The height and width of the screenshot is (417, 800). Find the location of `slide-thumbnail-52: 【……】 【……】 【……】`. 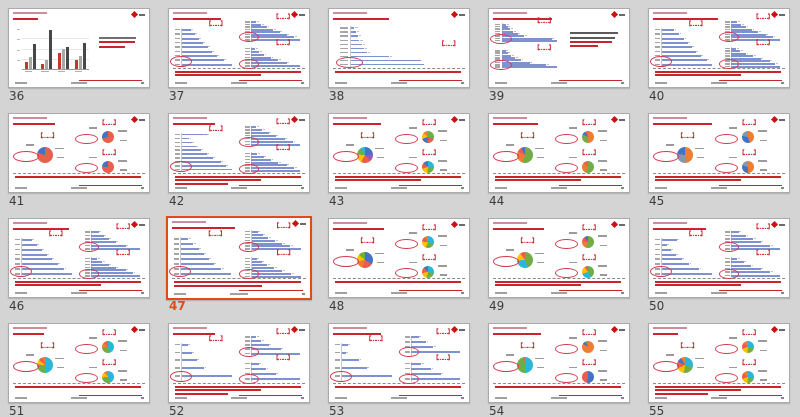

slide-thumbnail-52: 【……】 【……】 【……】 is located at coordinates (239, 363).